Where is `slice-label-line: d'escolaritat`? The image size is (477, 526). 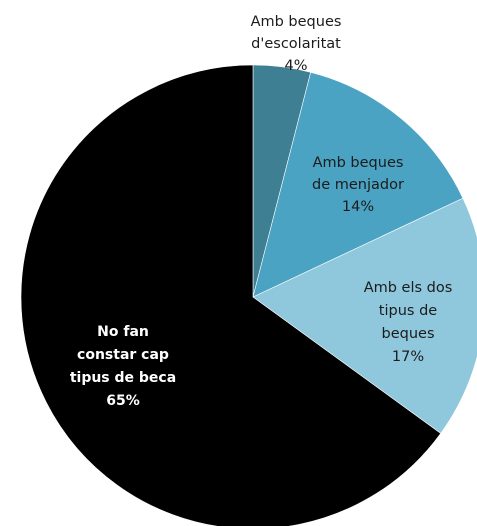
slice-label-line: d'escolaritat is located at coordinates (296, 44).